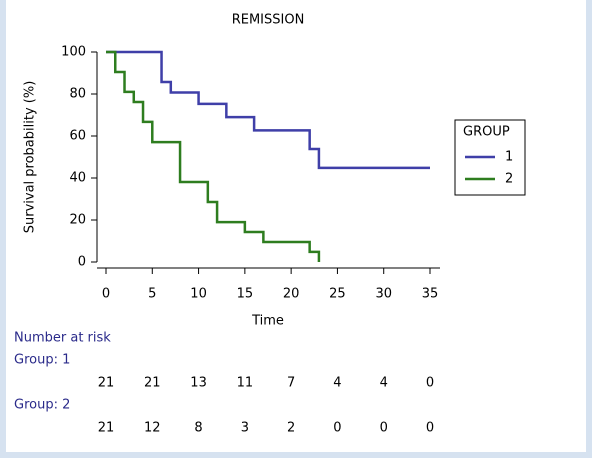 The height and width of the screenshot is (458, 592). What do you see at coordinates (42, 360) in the screenshot?
I see `risk-group-label: Group: 1` at bounding box center [42, 360].